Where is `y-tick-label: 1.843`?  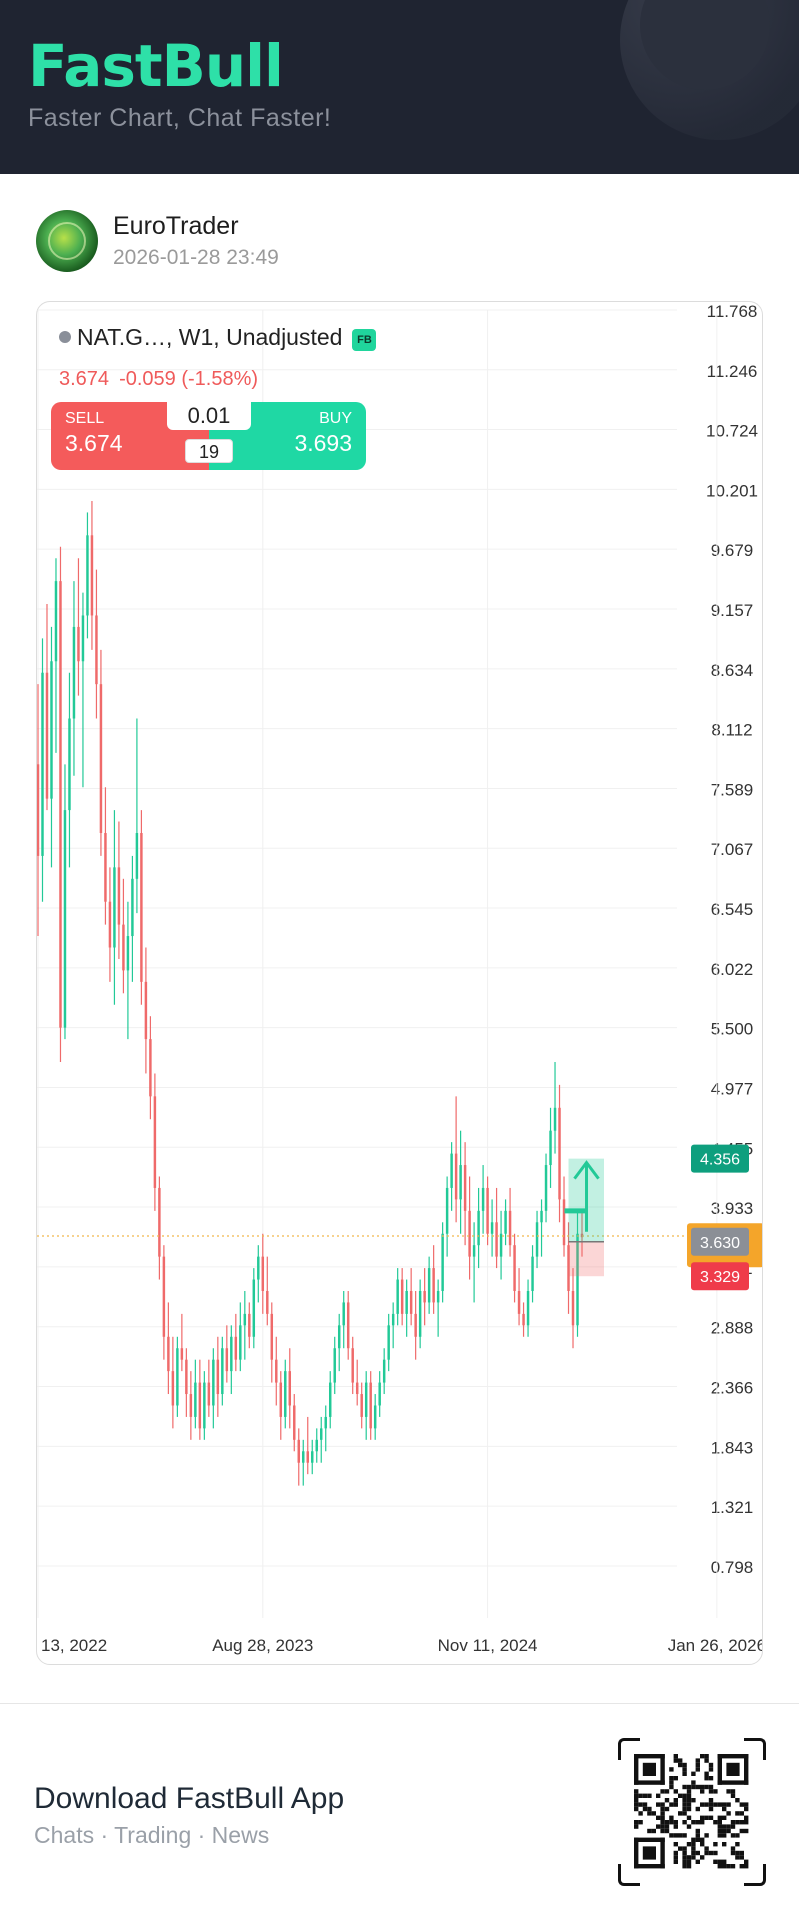 y-tick-label: 1.843 is located at coordinates (732, 1447).